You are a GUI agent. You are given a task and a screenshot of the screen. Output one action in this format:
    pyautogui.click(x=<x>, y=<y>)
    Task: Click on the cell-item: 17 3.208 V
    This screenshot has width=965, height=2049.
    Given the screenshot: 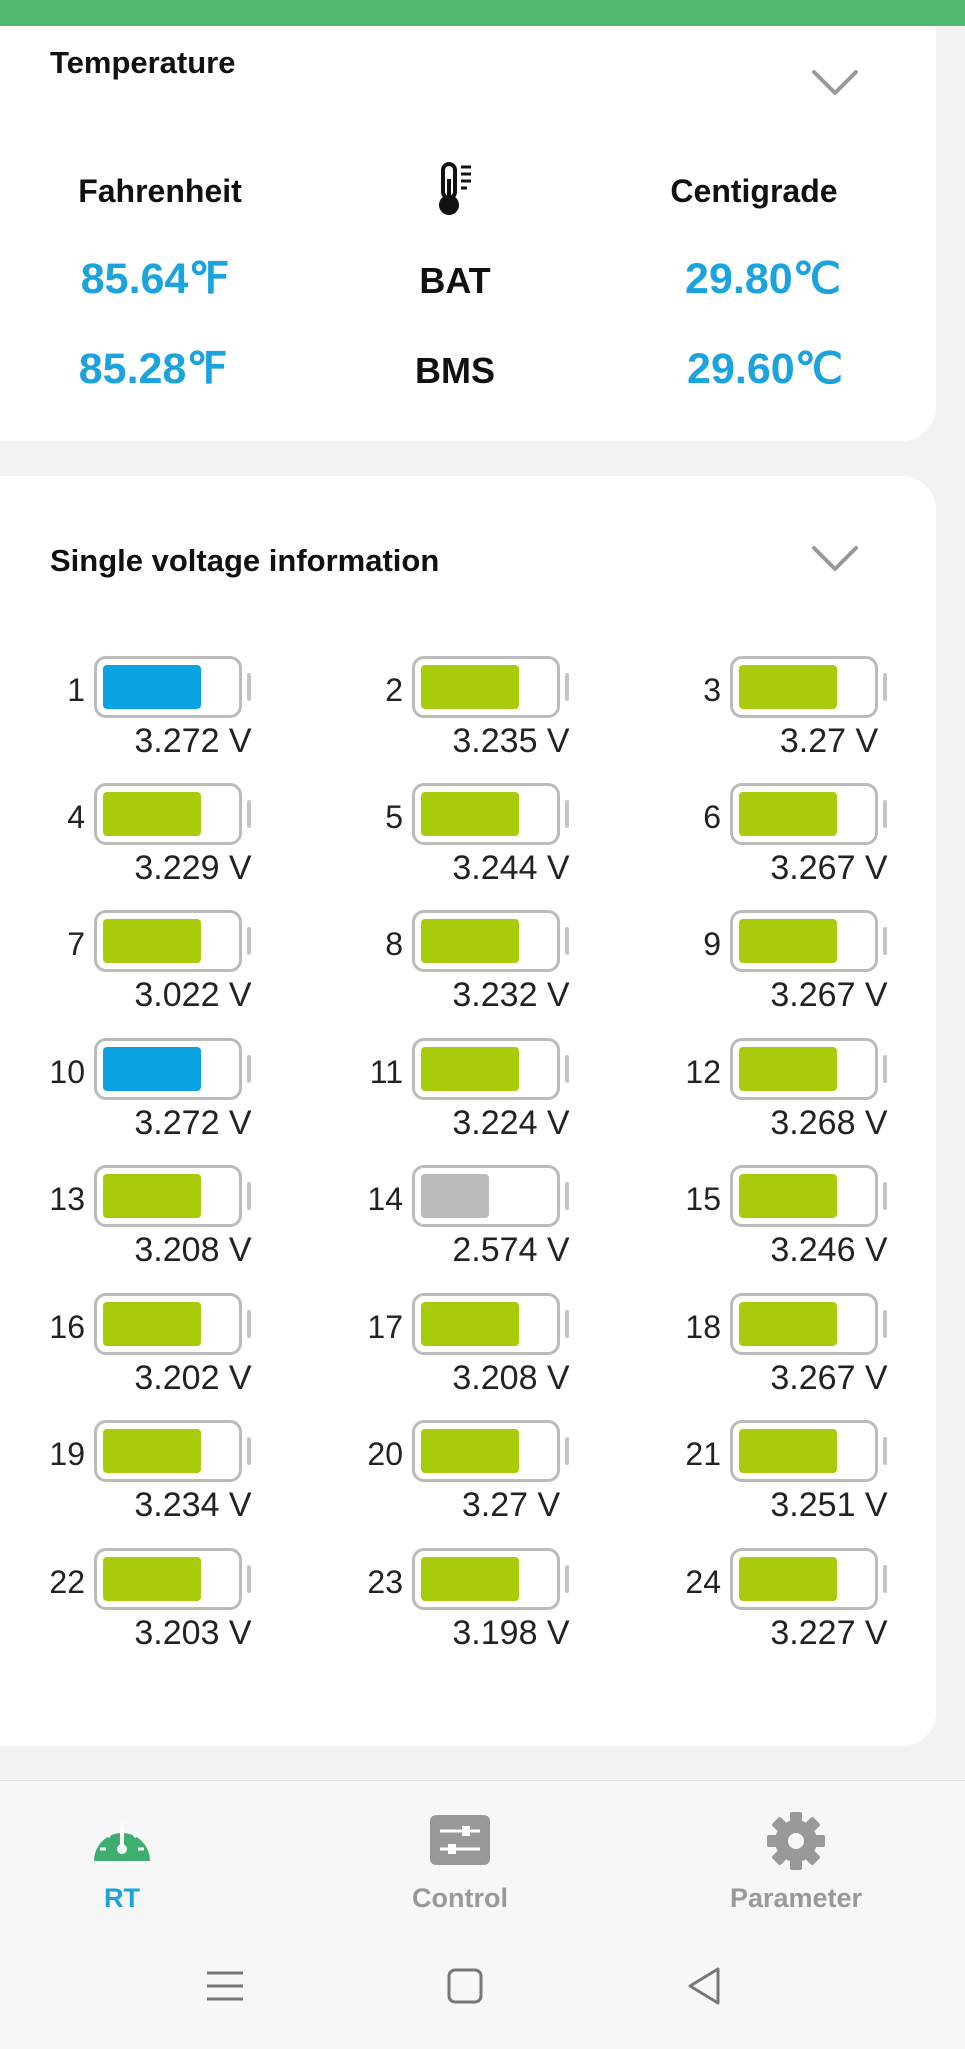 What is the action you would take?
    pyautogui.click(x=500, y=1348)
    